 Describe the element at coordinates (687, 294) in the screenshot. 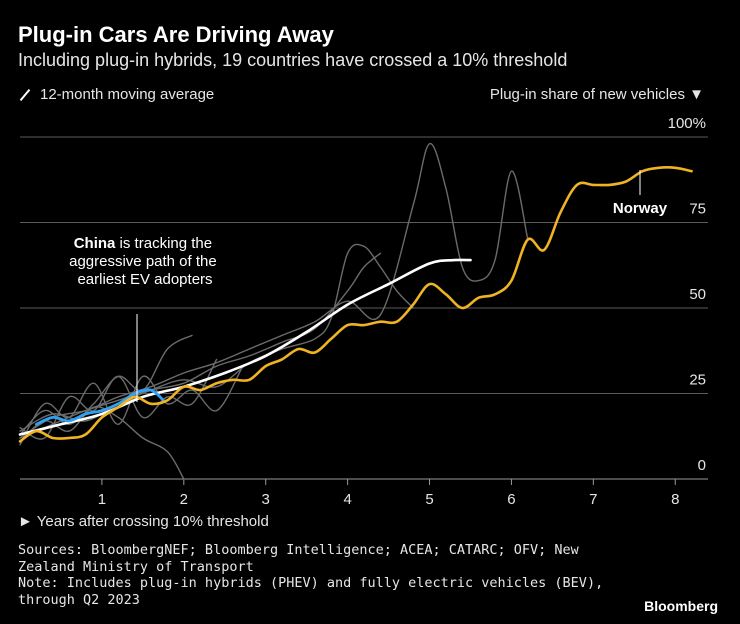

I see `y-tick-labels: 0 25 50 75 100%` at that location.